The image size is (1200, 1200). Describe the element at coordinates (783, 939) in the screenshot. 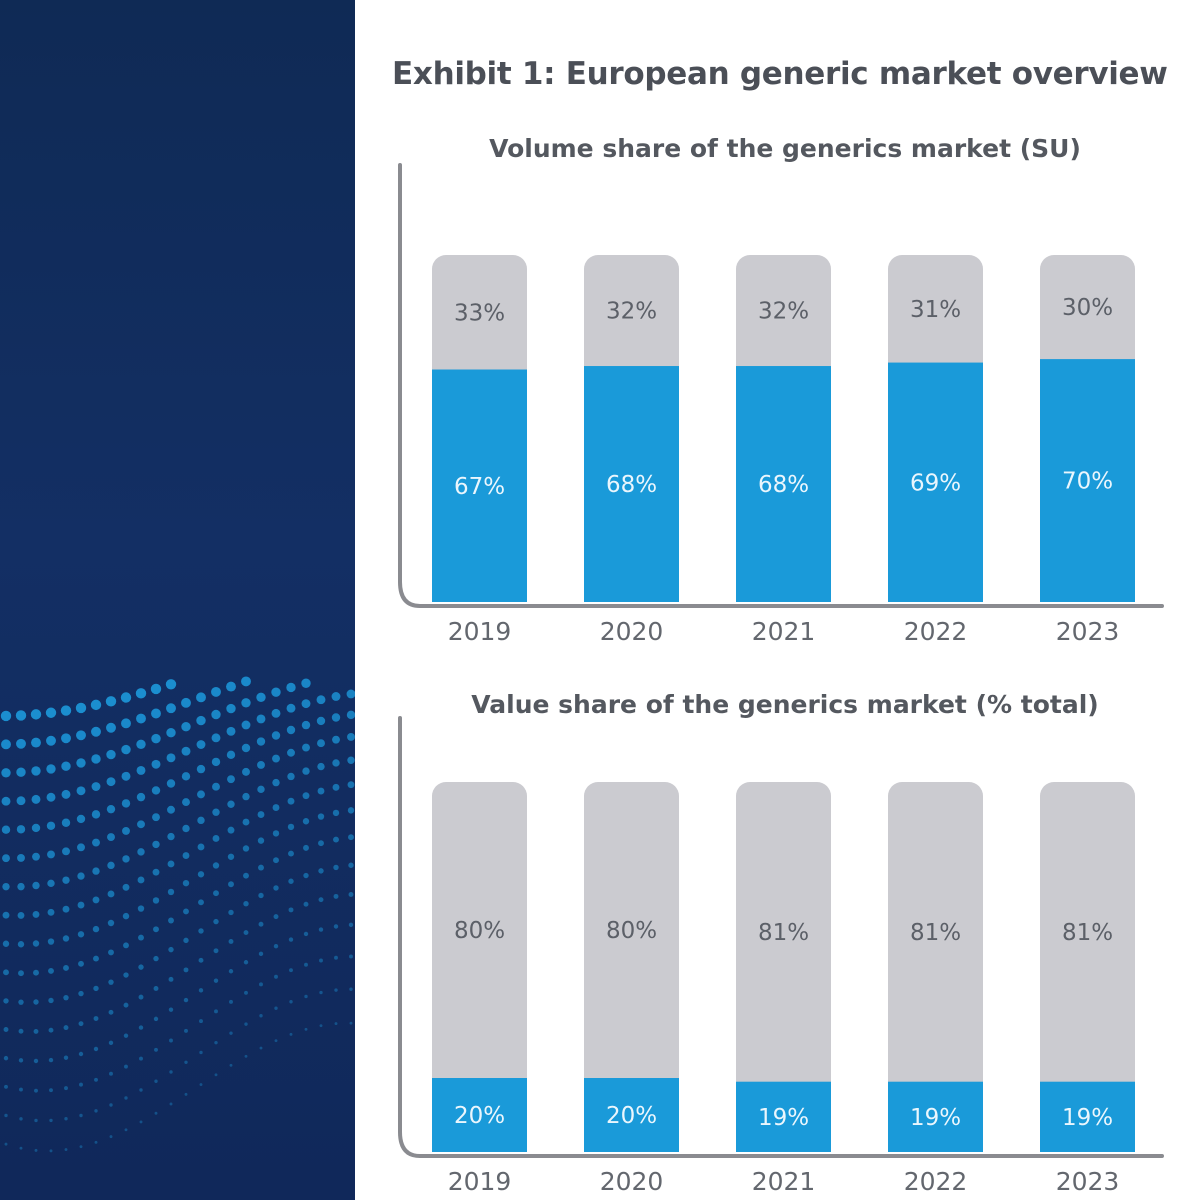

I see `bar-other-2021` at that location.